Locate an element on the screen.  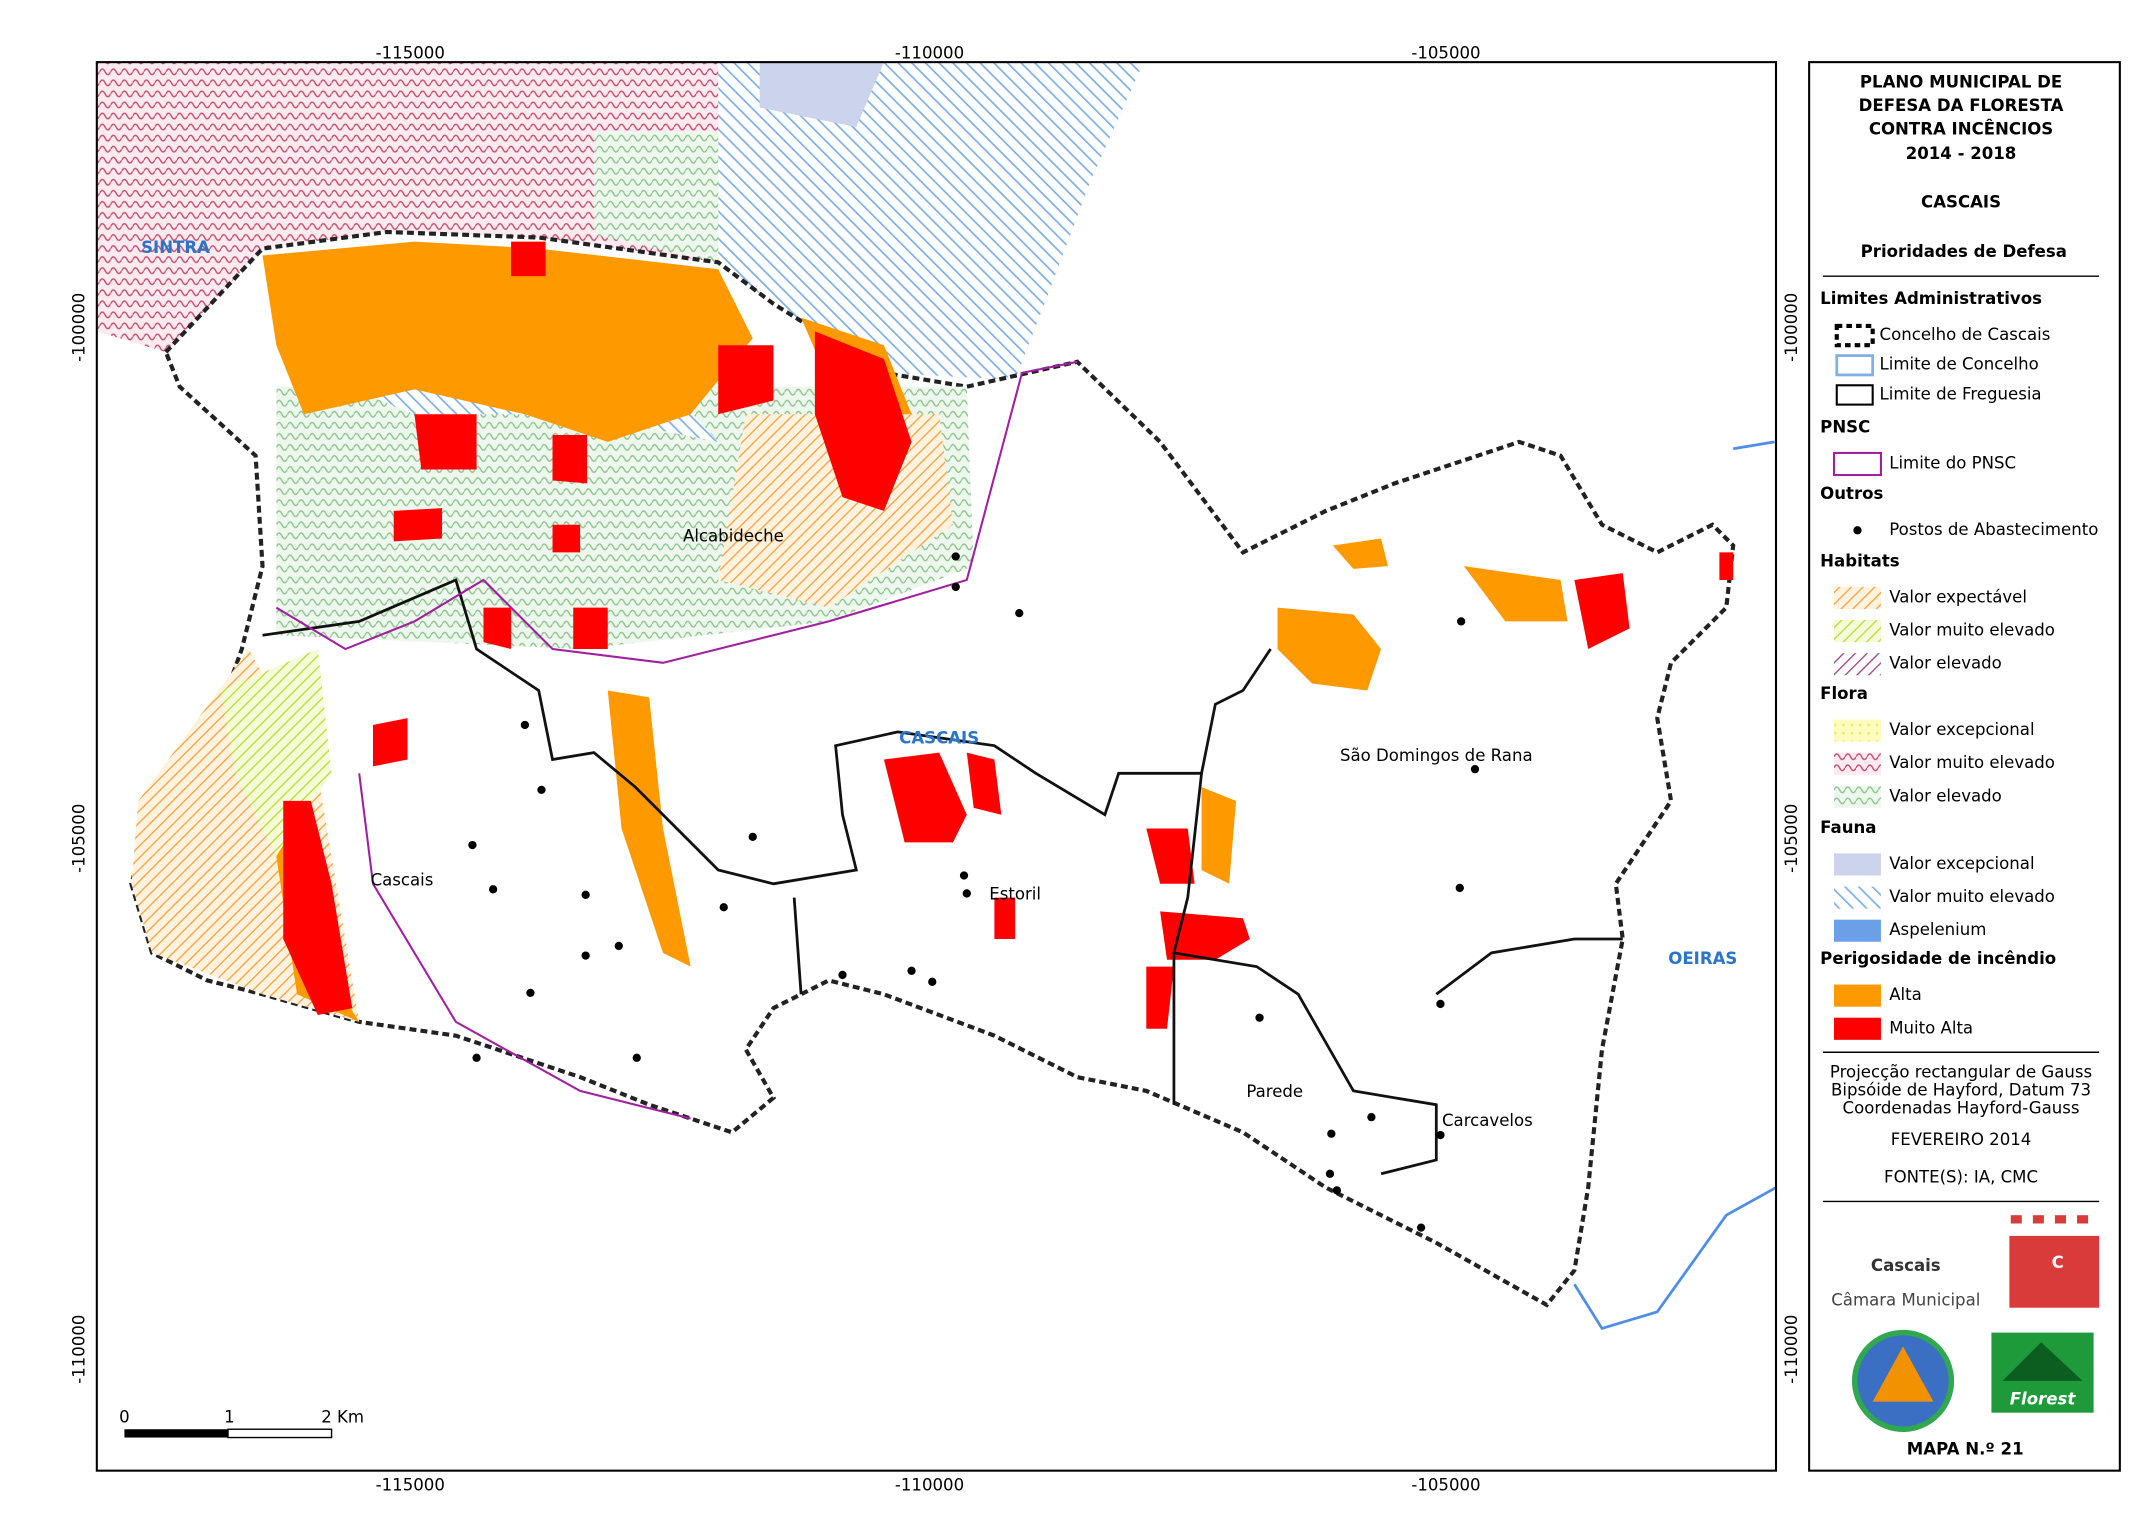
legend-item: Limite do PNSC is located at coordinates (1952, 462).